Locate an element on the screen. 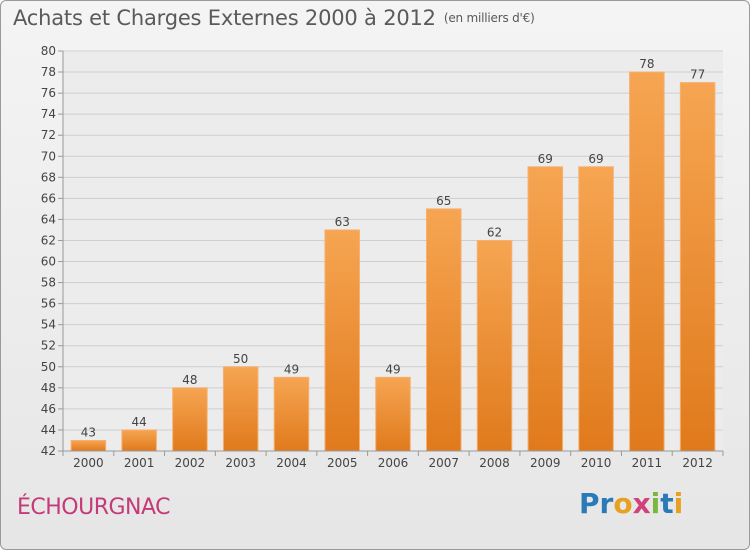  y-tick-label: 64 is located at coordinates (48, 219).